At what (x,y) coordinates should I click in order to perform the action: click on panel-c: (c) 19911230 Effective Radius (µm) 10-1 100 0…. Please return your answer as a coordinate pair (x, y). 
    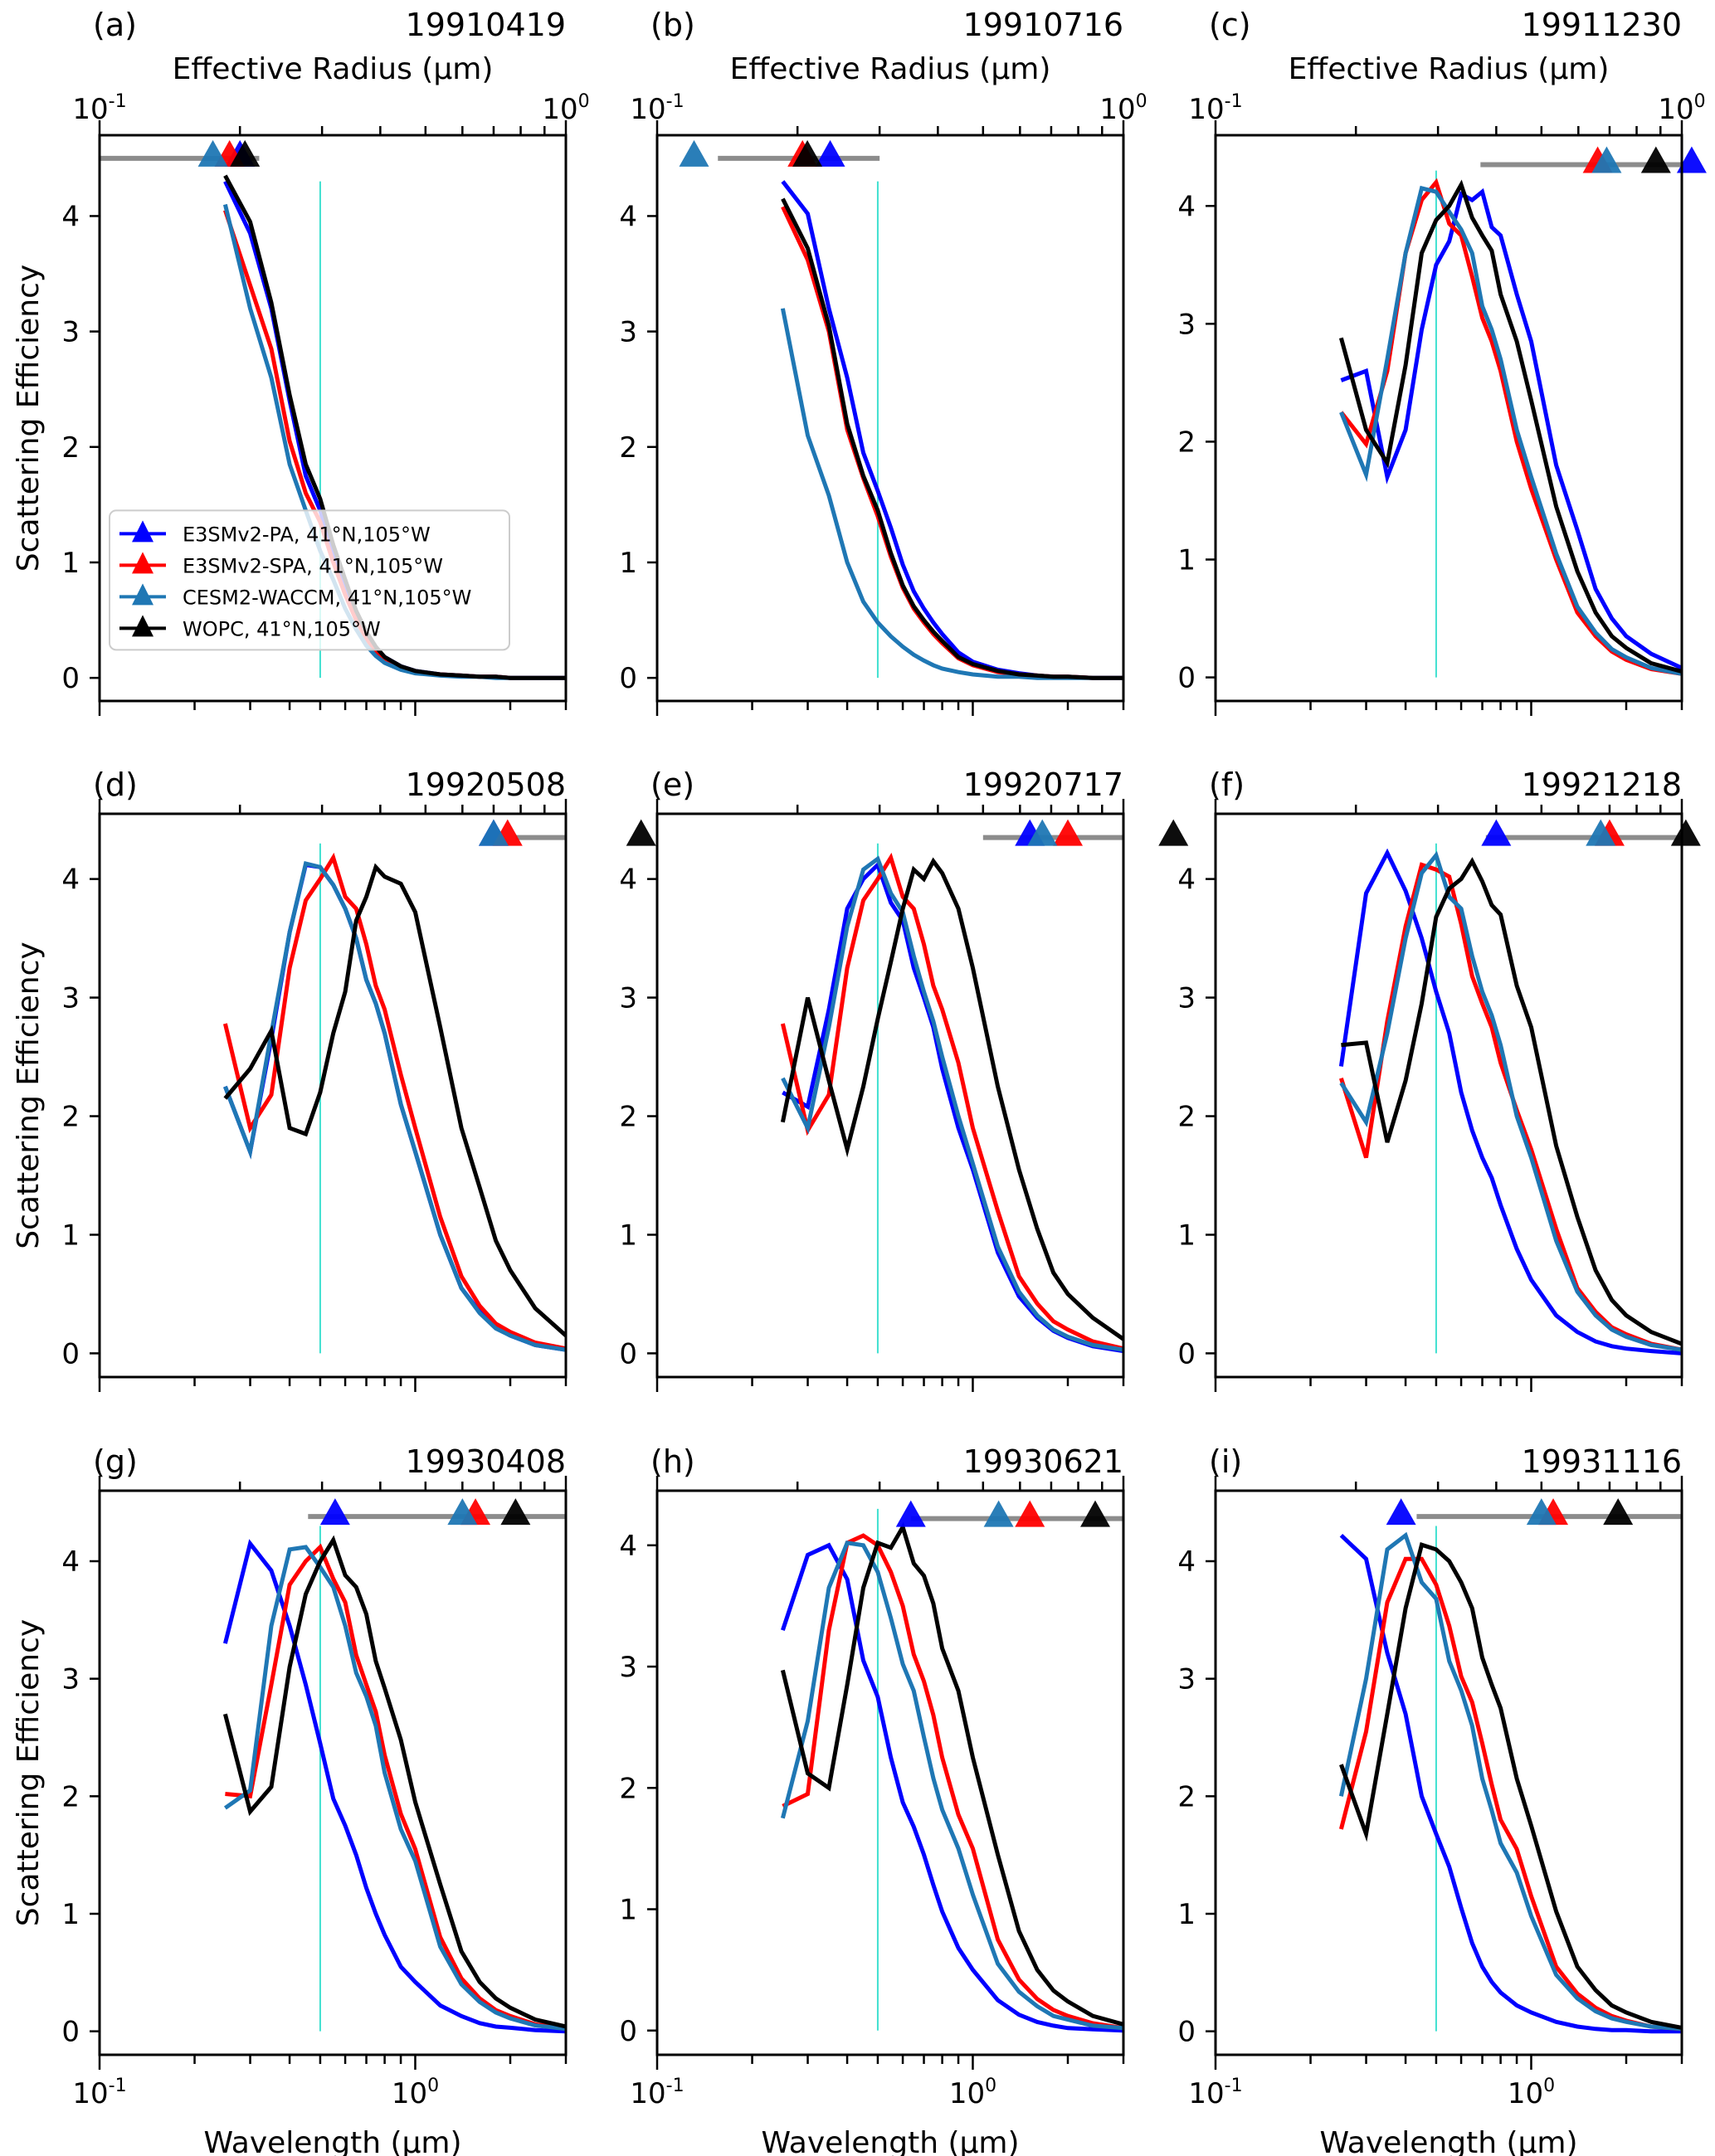
    Looking at the image, I should click on (1442, 361).